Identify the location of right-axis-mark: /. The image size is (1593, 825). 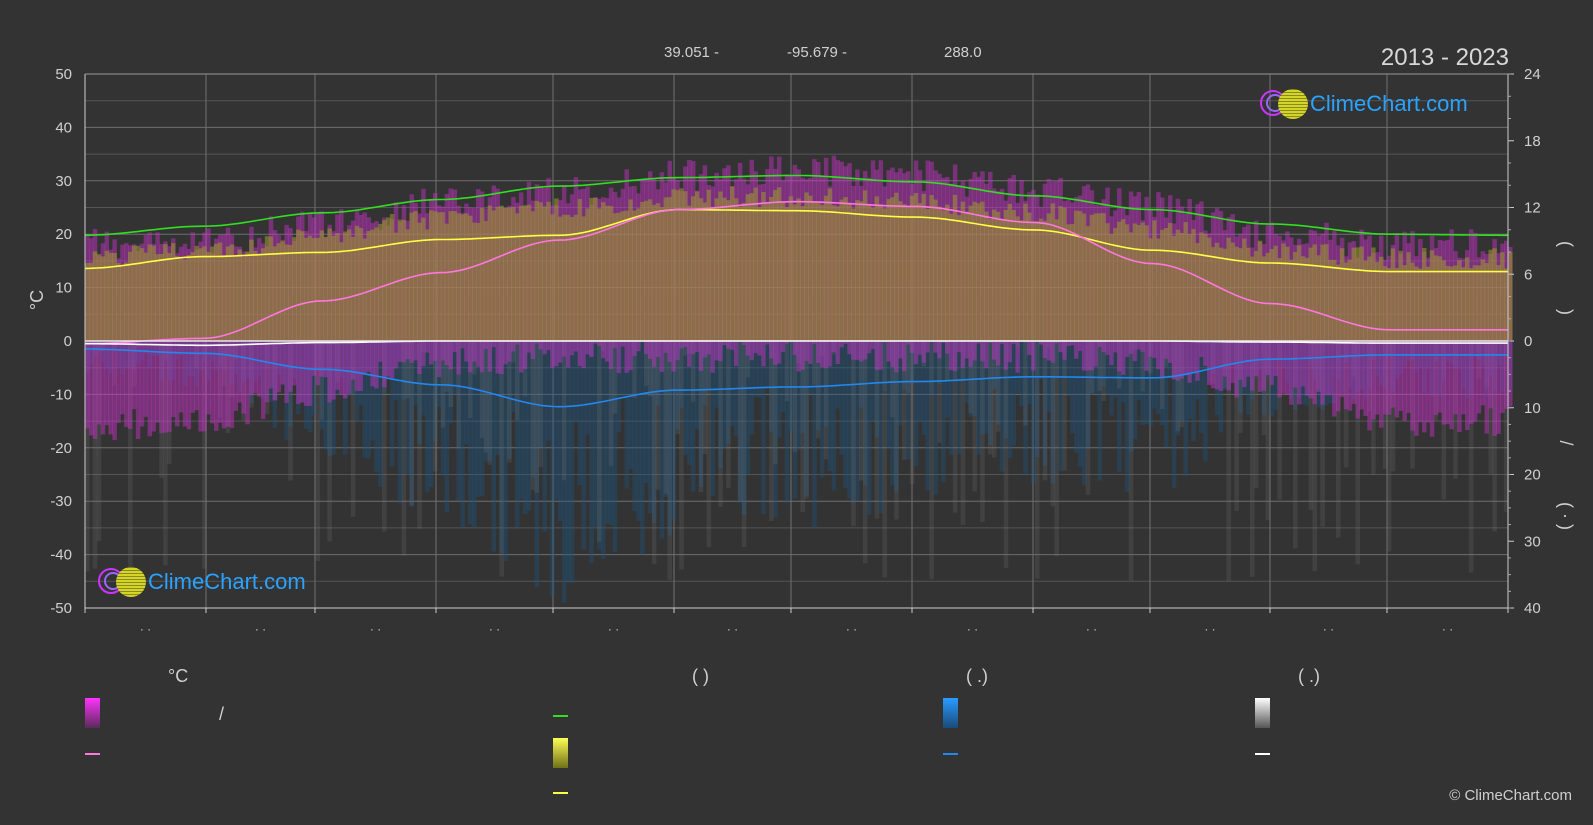
(1566, 442).